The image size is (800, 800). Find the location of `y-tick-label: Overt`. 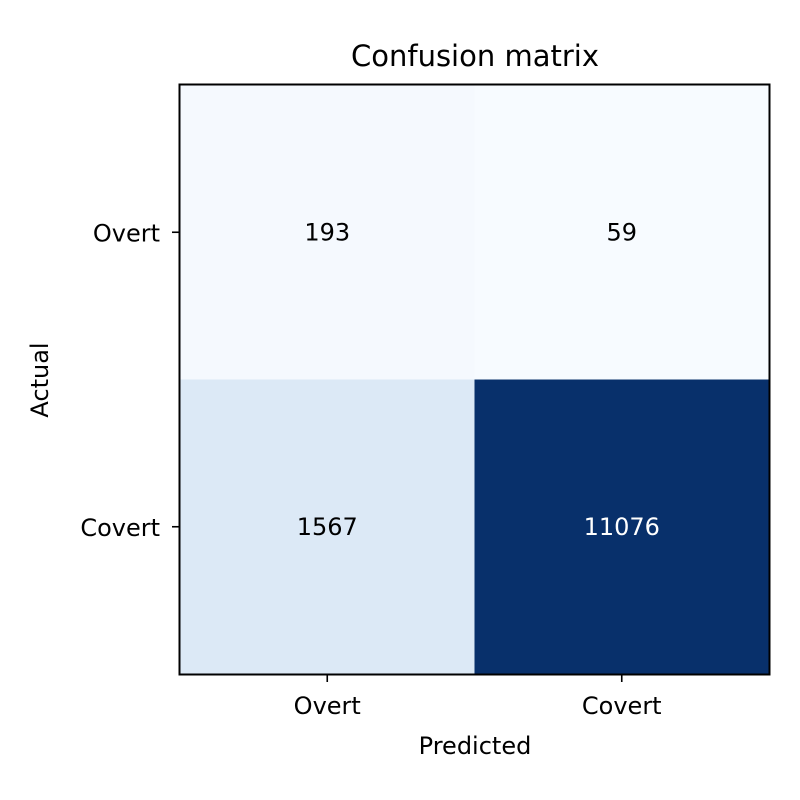

y-tick-label: Overt is located at coordinates (126, 233).